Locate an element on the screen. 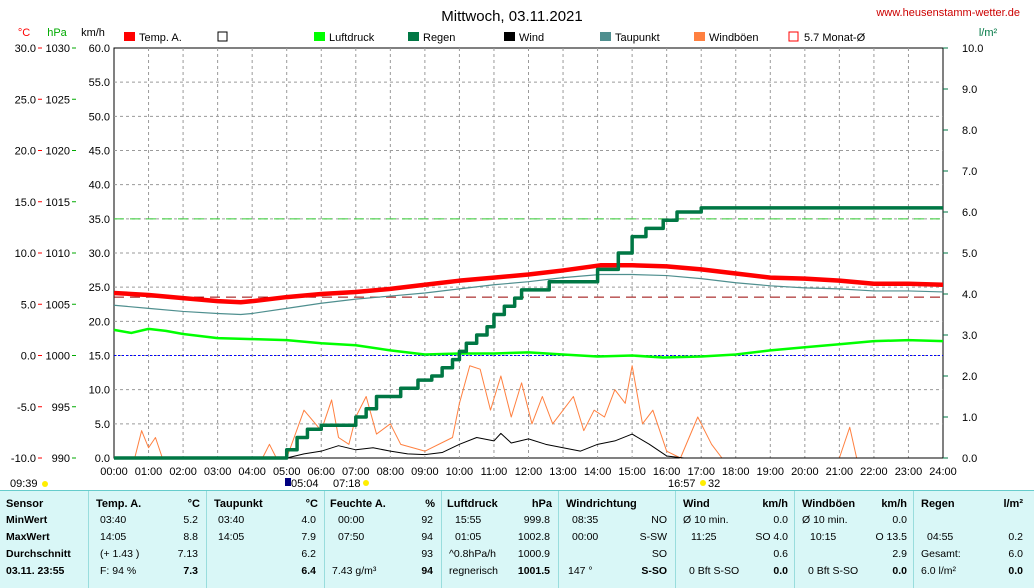 This screenshot has width=1034, height=588. dewpoint-unit: °C is located at coordinates (311, 504).